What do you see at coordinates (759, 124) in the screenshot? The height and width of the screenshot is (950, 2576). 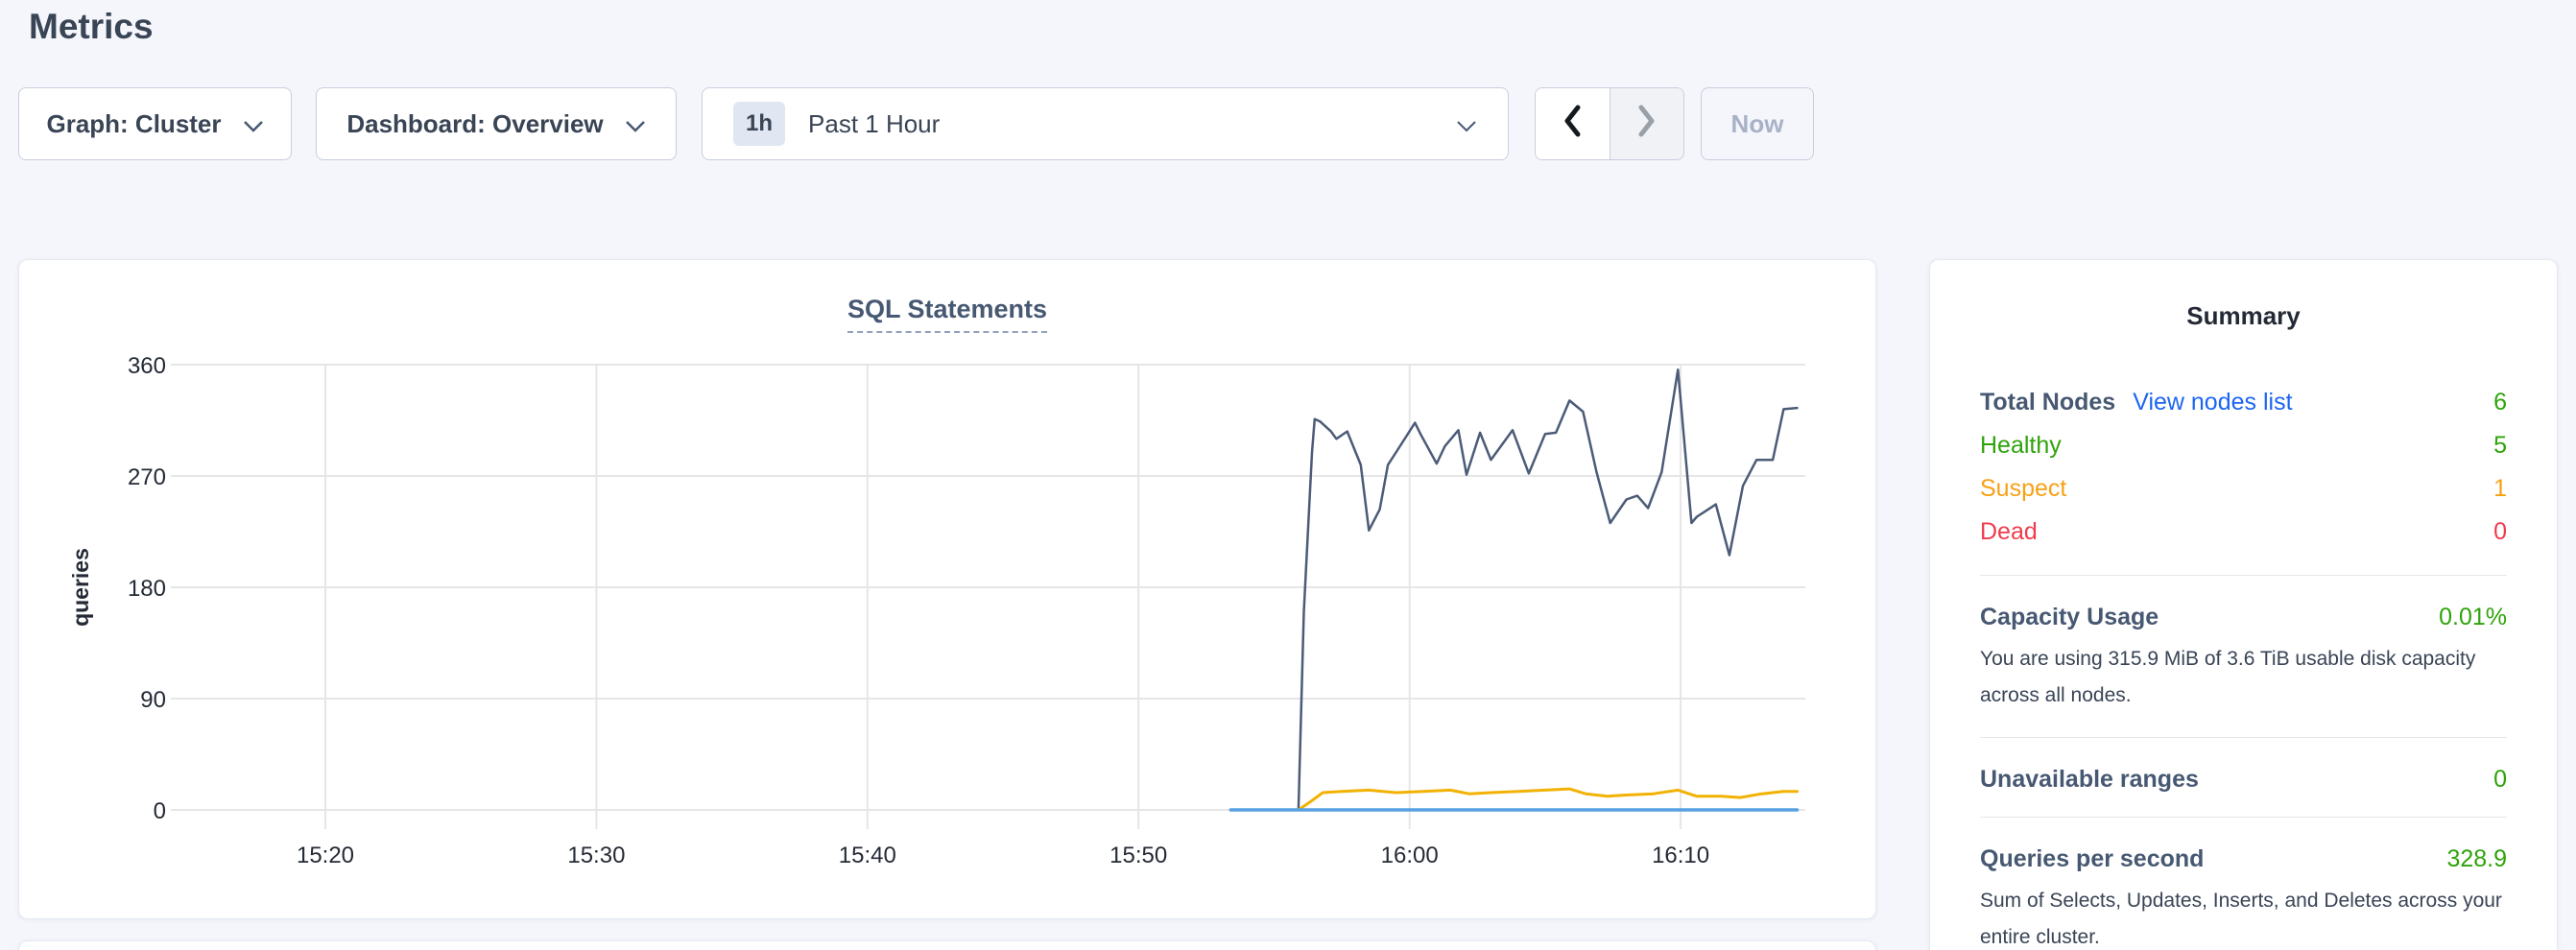 I see `time-range-badge: 1h` at bounding box center [759, 124].